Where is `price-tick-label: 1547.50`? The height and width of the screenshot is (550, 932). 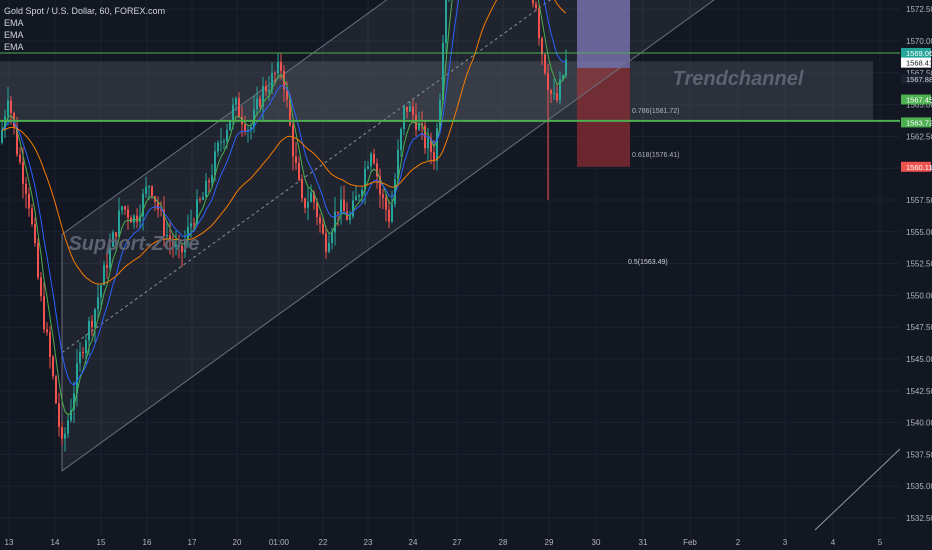 price-tick-label: 1547.50 is located at coordinates (919, 327).